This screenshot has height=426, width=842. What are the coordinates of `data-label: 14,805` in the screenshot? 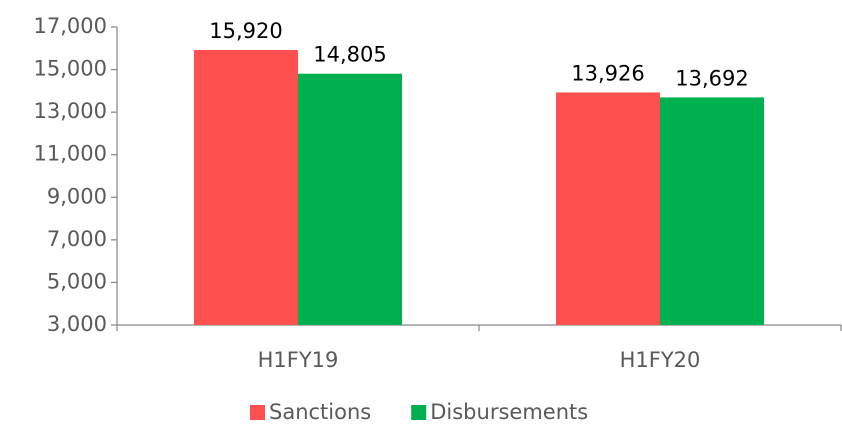 It's located at (349, 55).